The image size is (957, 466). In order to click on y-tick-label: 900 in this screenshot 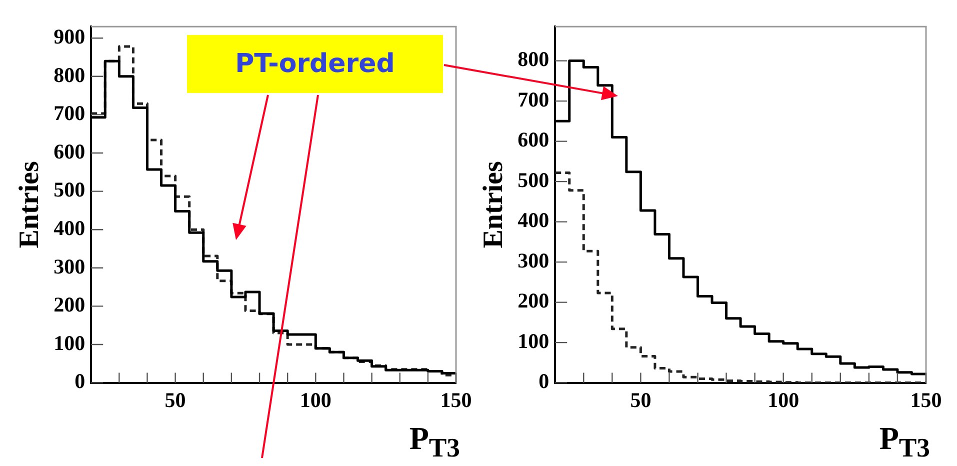, I will do `click(70, 36)`.